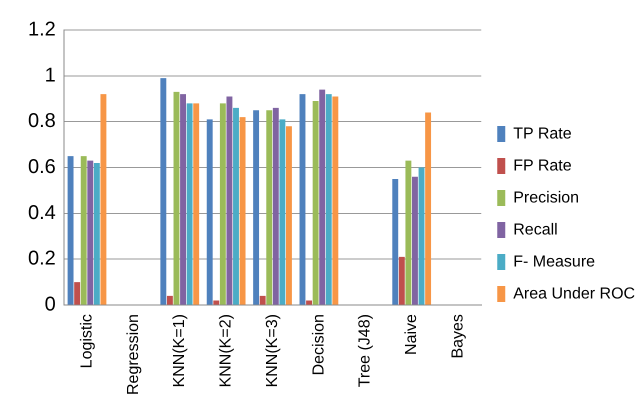 The width and height of the screenshot is (643, 408). Describe the element at coordinates (411, 334) in the screenshot. I see `x-tick-label: Naive` at that location.